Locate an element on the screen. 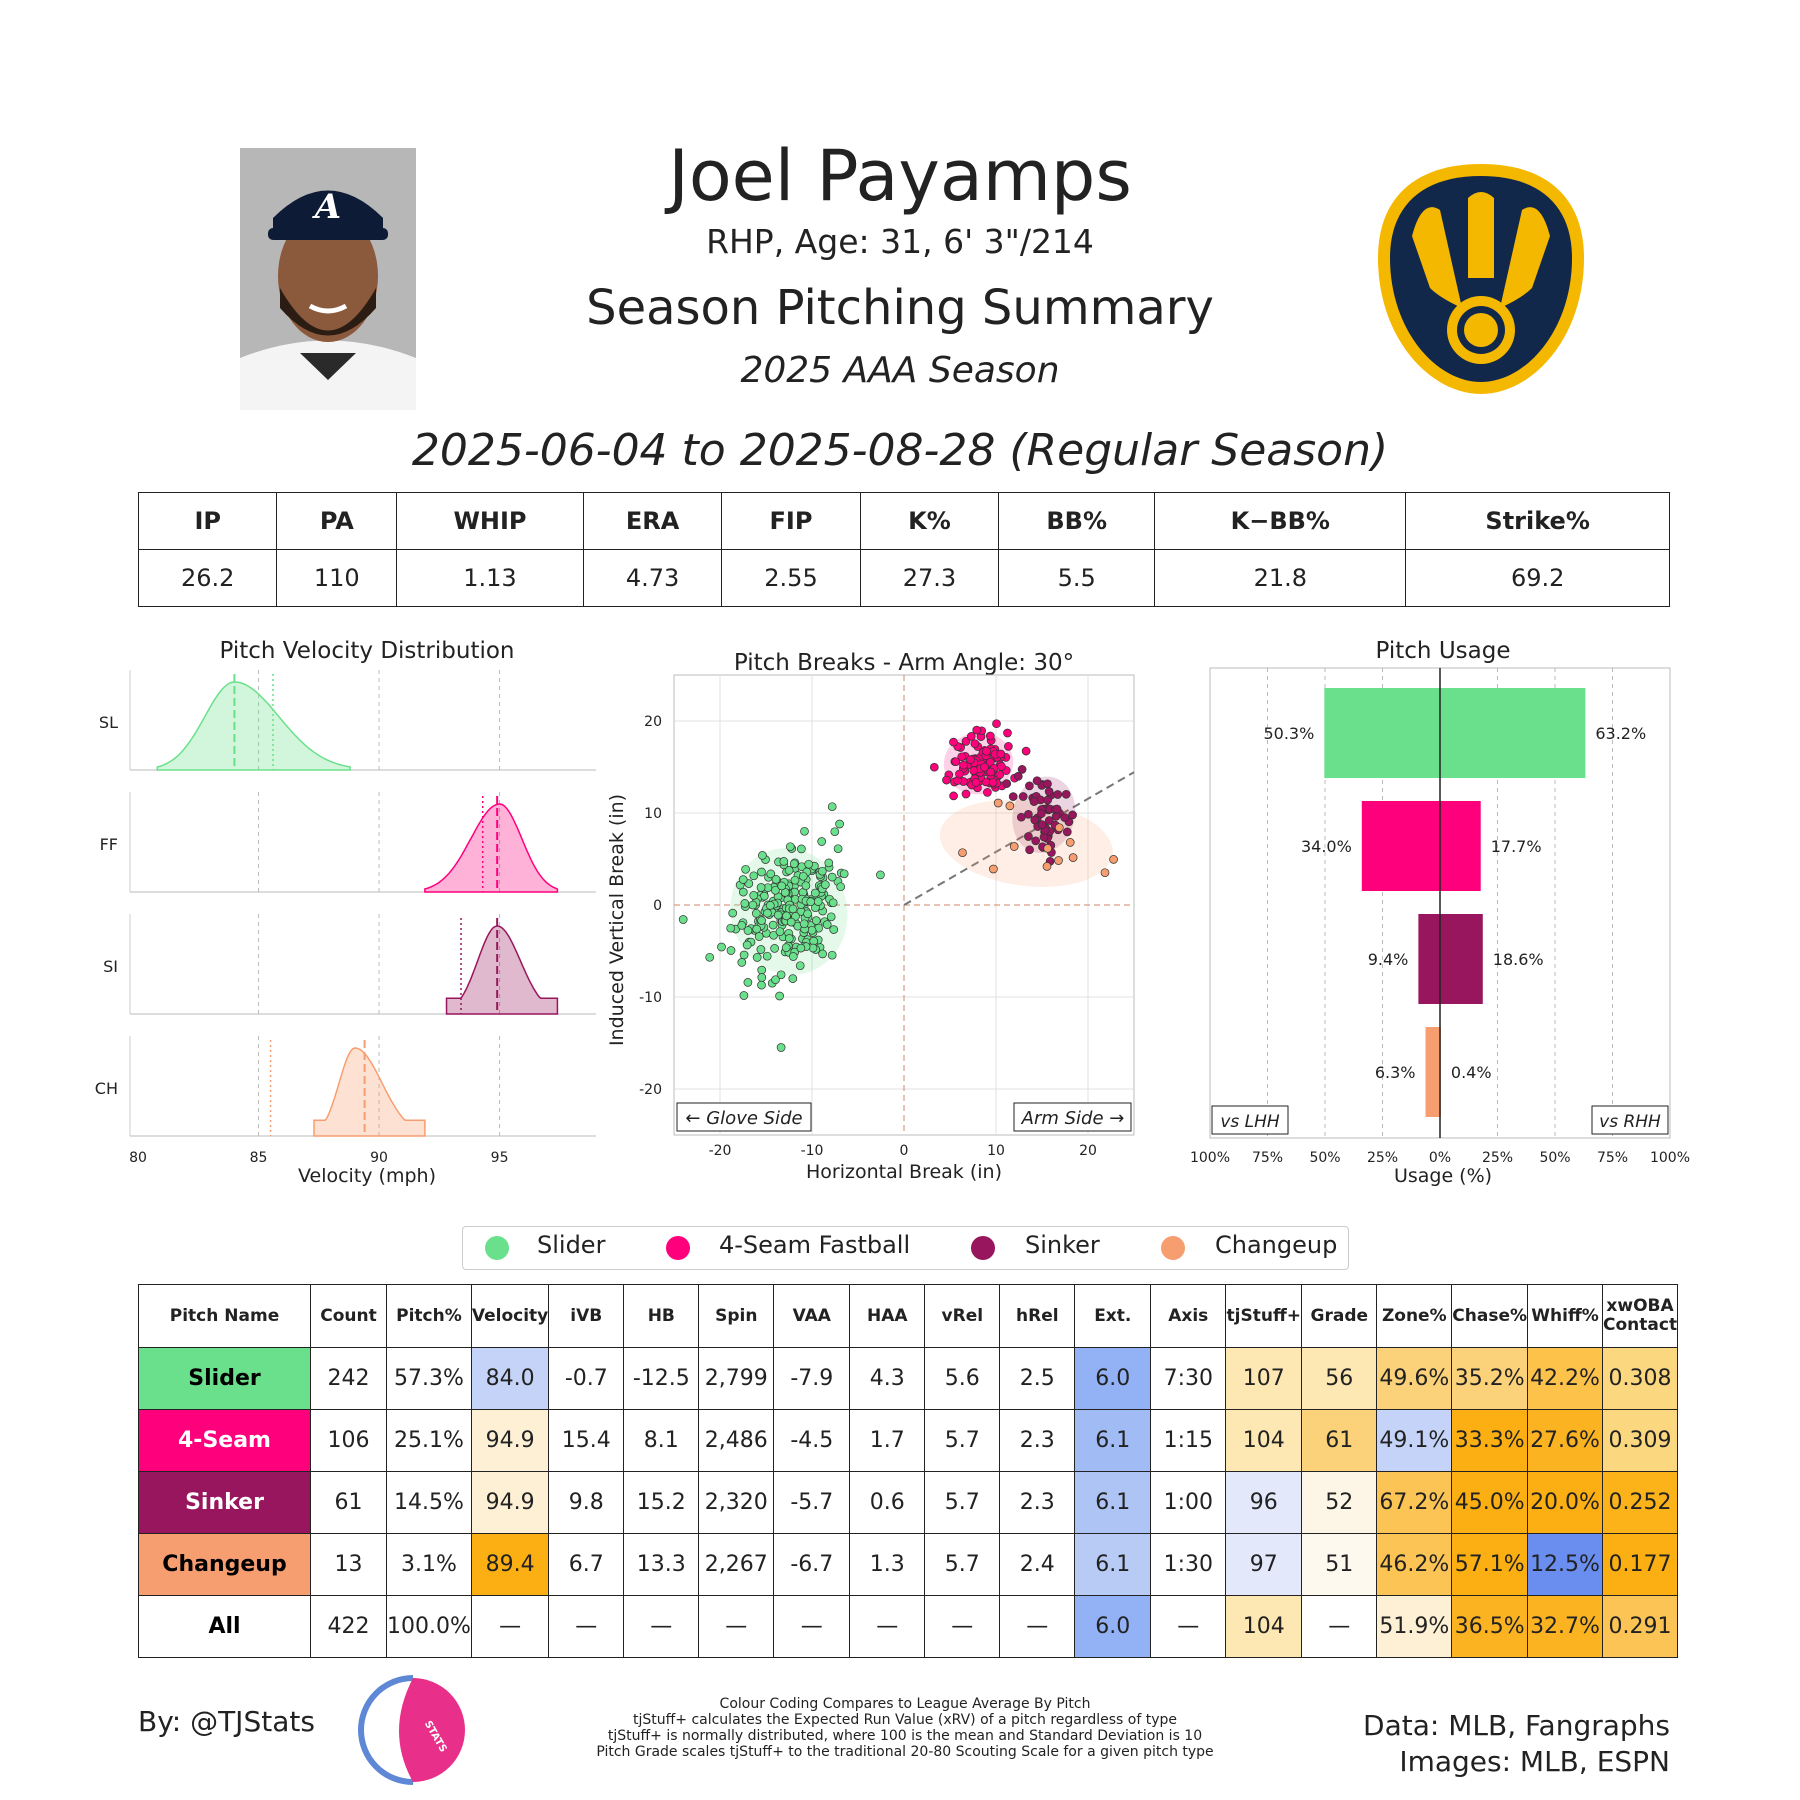 This screenshot has height=1800, width=1800. rhh-box is located at coordinates (1630, 1120).